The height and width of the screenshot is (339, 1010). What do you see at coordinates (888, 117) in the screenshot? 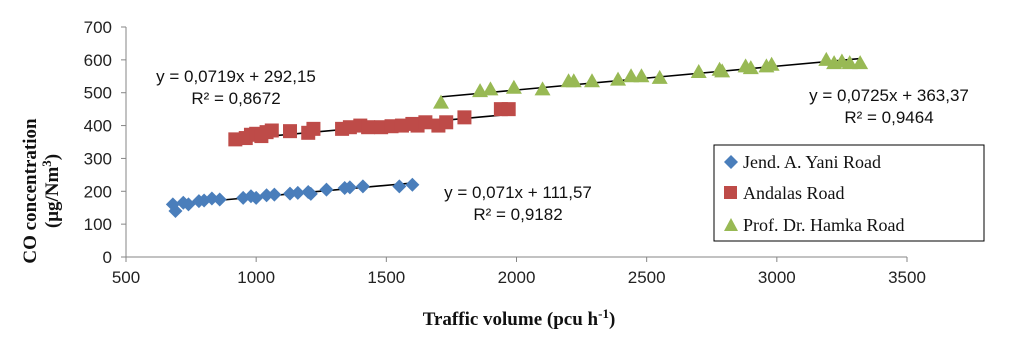
I see `trendline-r-squared: R² = 0,9464` at bounding box center [888, 117].